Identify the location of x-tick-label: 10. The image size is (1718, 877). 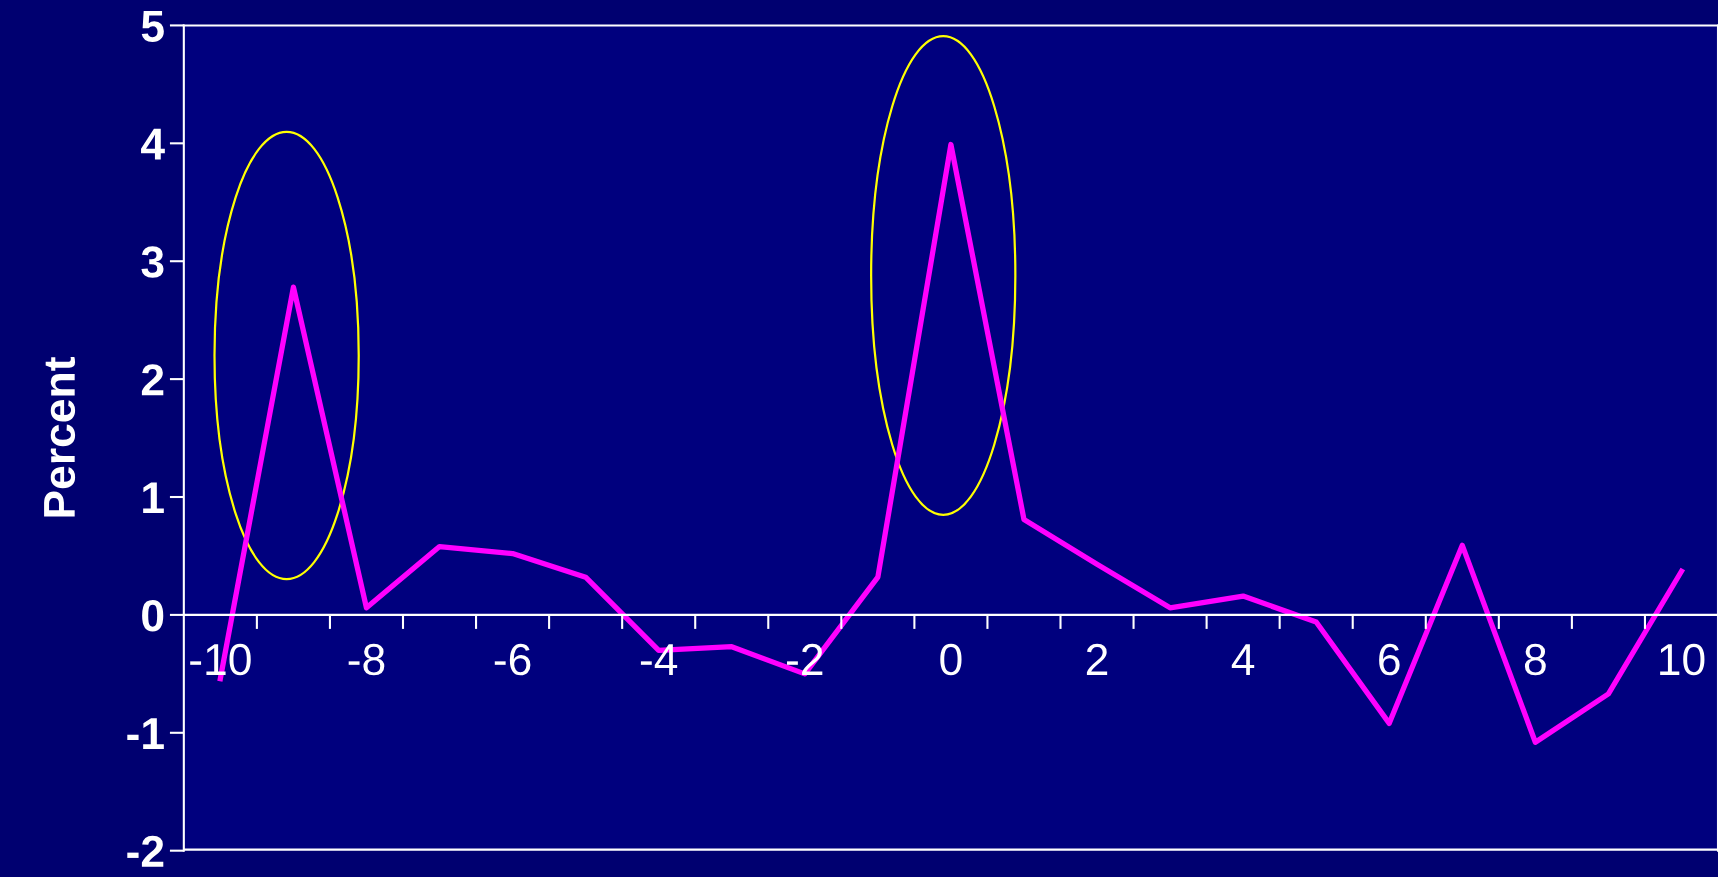
(1682, 659).